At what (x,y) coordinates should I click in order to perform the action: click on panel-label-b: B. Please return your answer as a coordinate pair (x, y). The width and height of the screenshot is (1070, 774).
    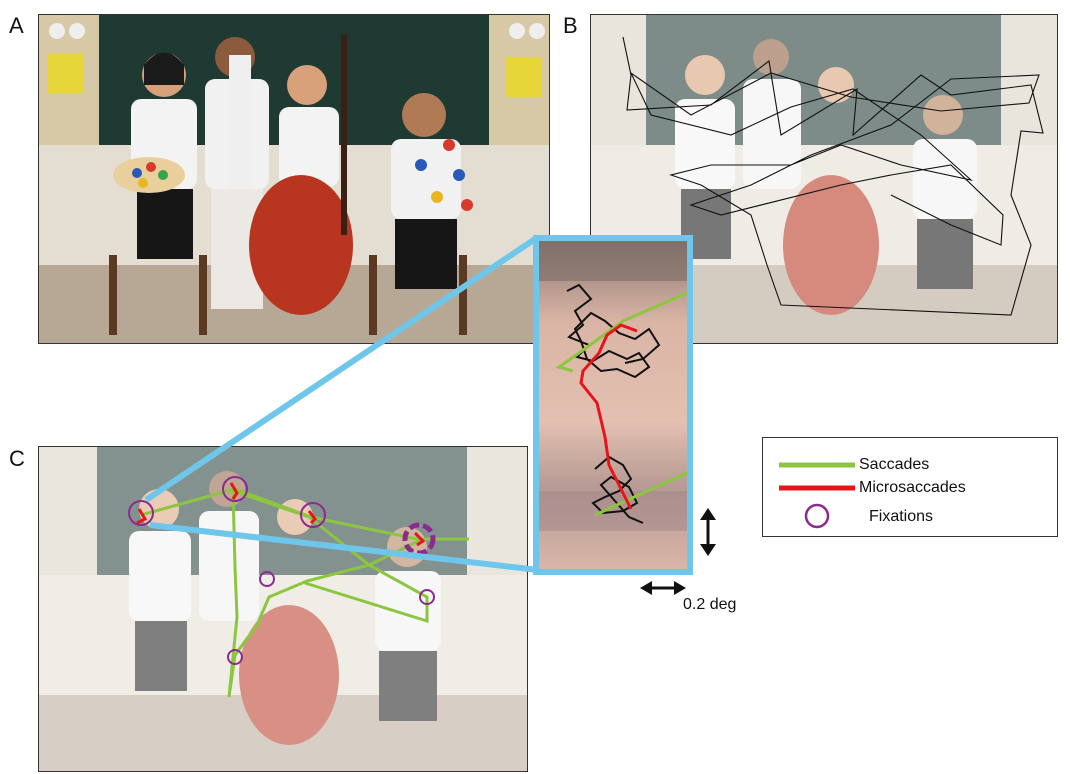
    Looking at the image, I should click on (570, 25).